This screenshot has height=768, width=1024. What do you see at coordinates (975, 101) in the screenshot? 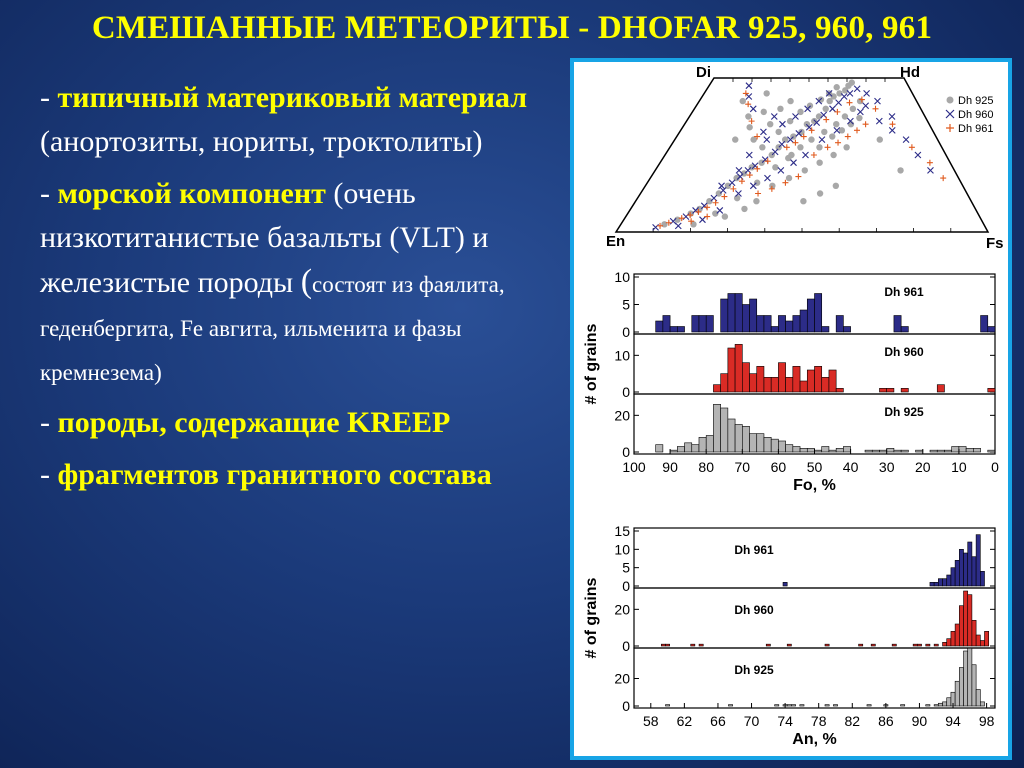
I see `legend-label: Dh 925` at bounding box center [975, 101].